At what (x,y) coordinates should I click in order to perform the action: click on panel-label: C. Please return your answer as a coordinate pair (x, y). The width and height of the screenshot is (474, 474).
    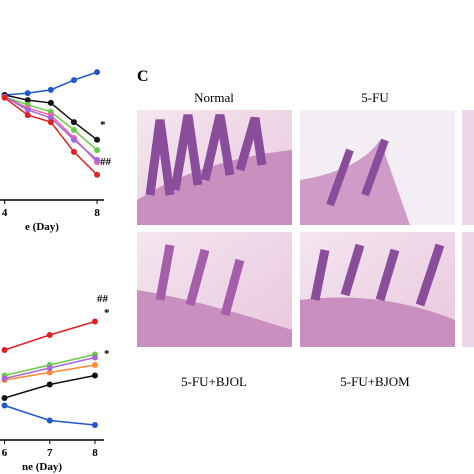
    Looking at the image, I should click on (143, 76).